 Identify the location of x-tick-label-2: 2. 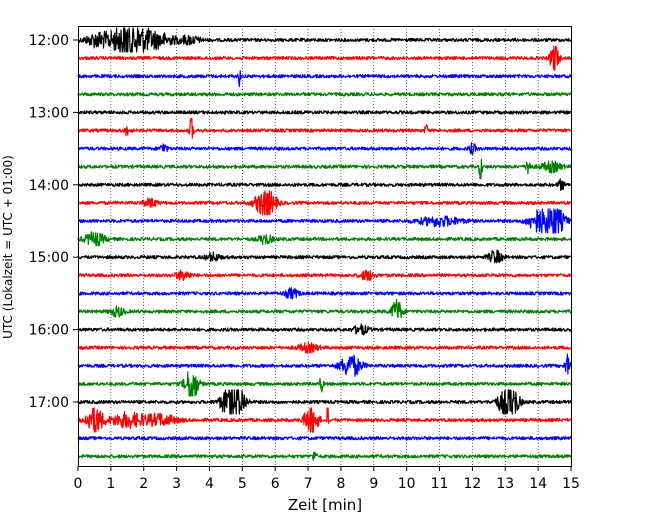
(143, 484).